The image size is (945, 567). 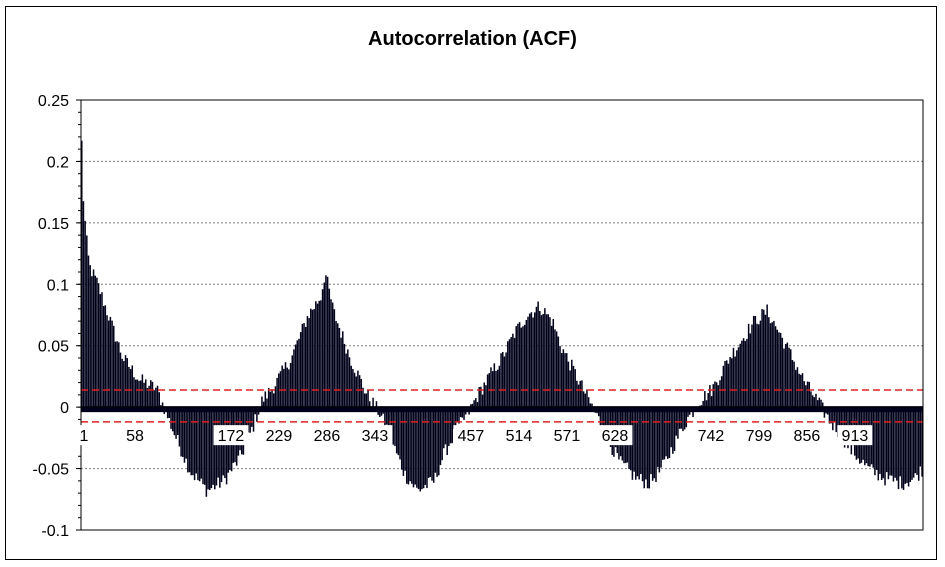 What do you see at coordinates (84, 436) in the screenshot?
I see `x-tick-label: 1` at bounding box center [84, 436].